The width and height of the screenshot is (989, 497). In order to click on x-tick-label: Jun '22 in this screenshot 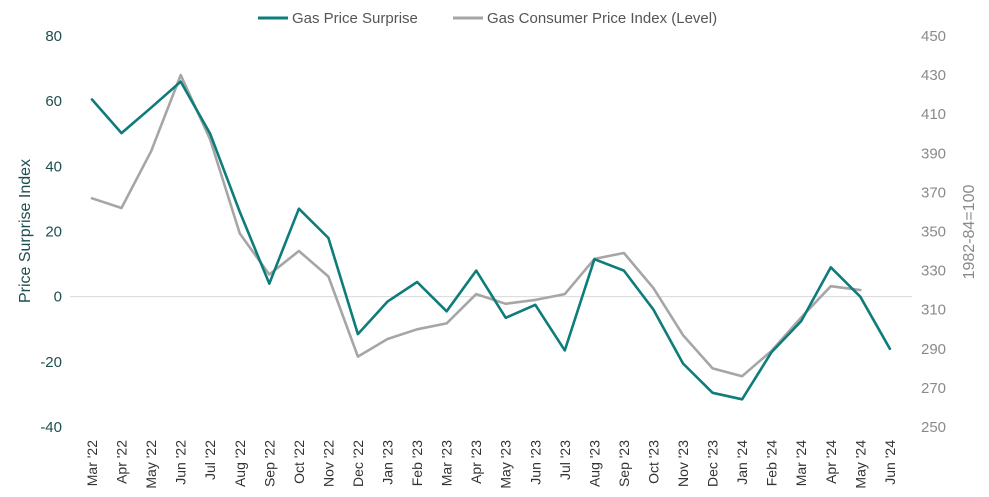, I will do `click(181, 462)`.